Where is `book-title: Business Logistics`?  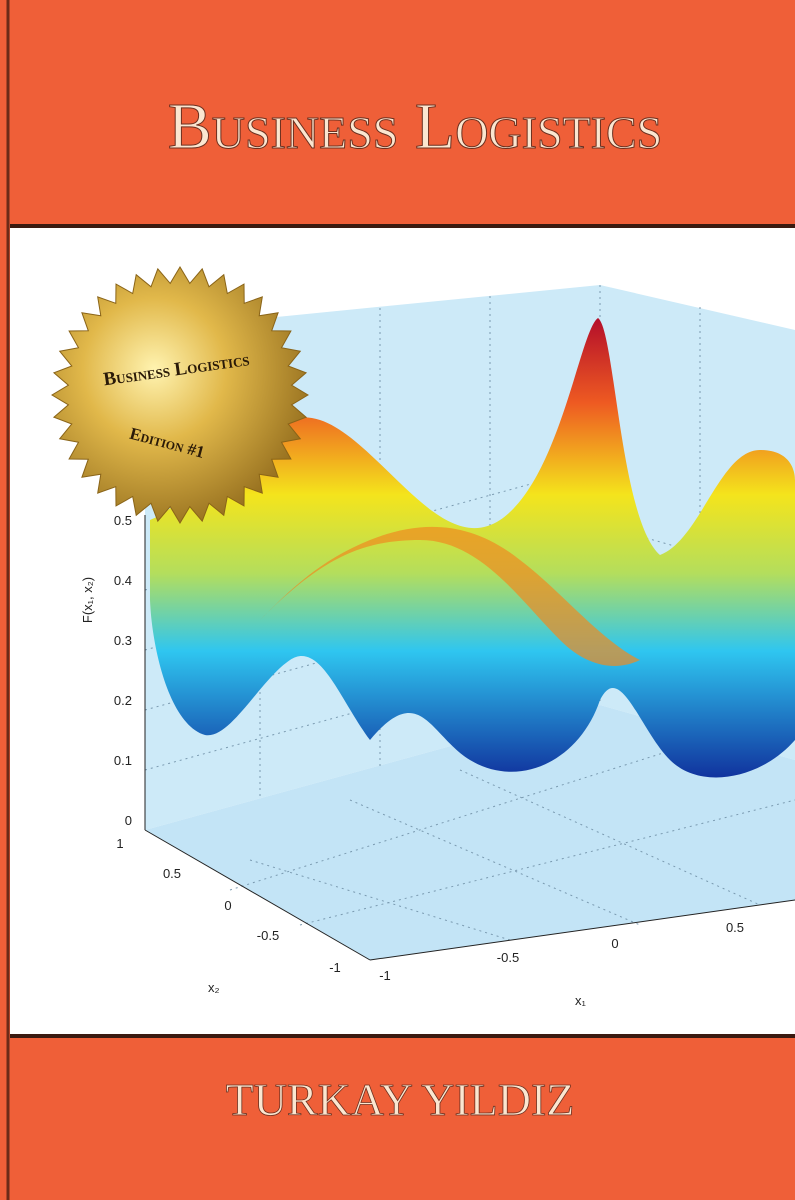
book-title: Business Logistics is located at coordinates (415, 126).